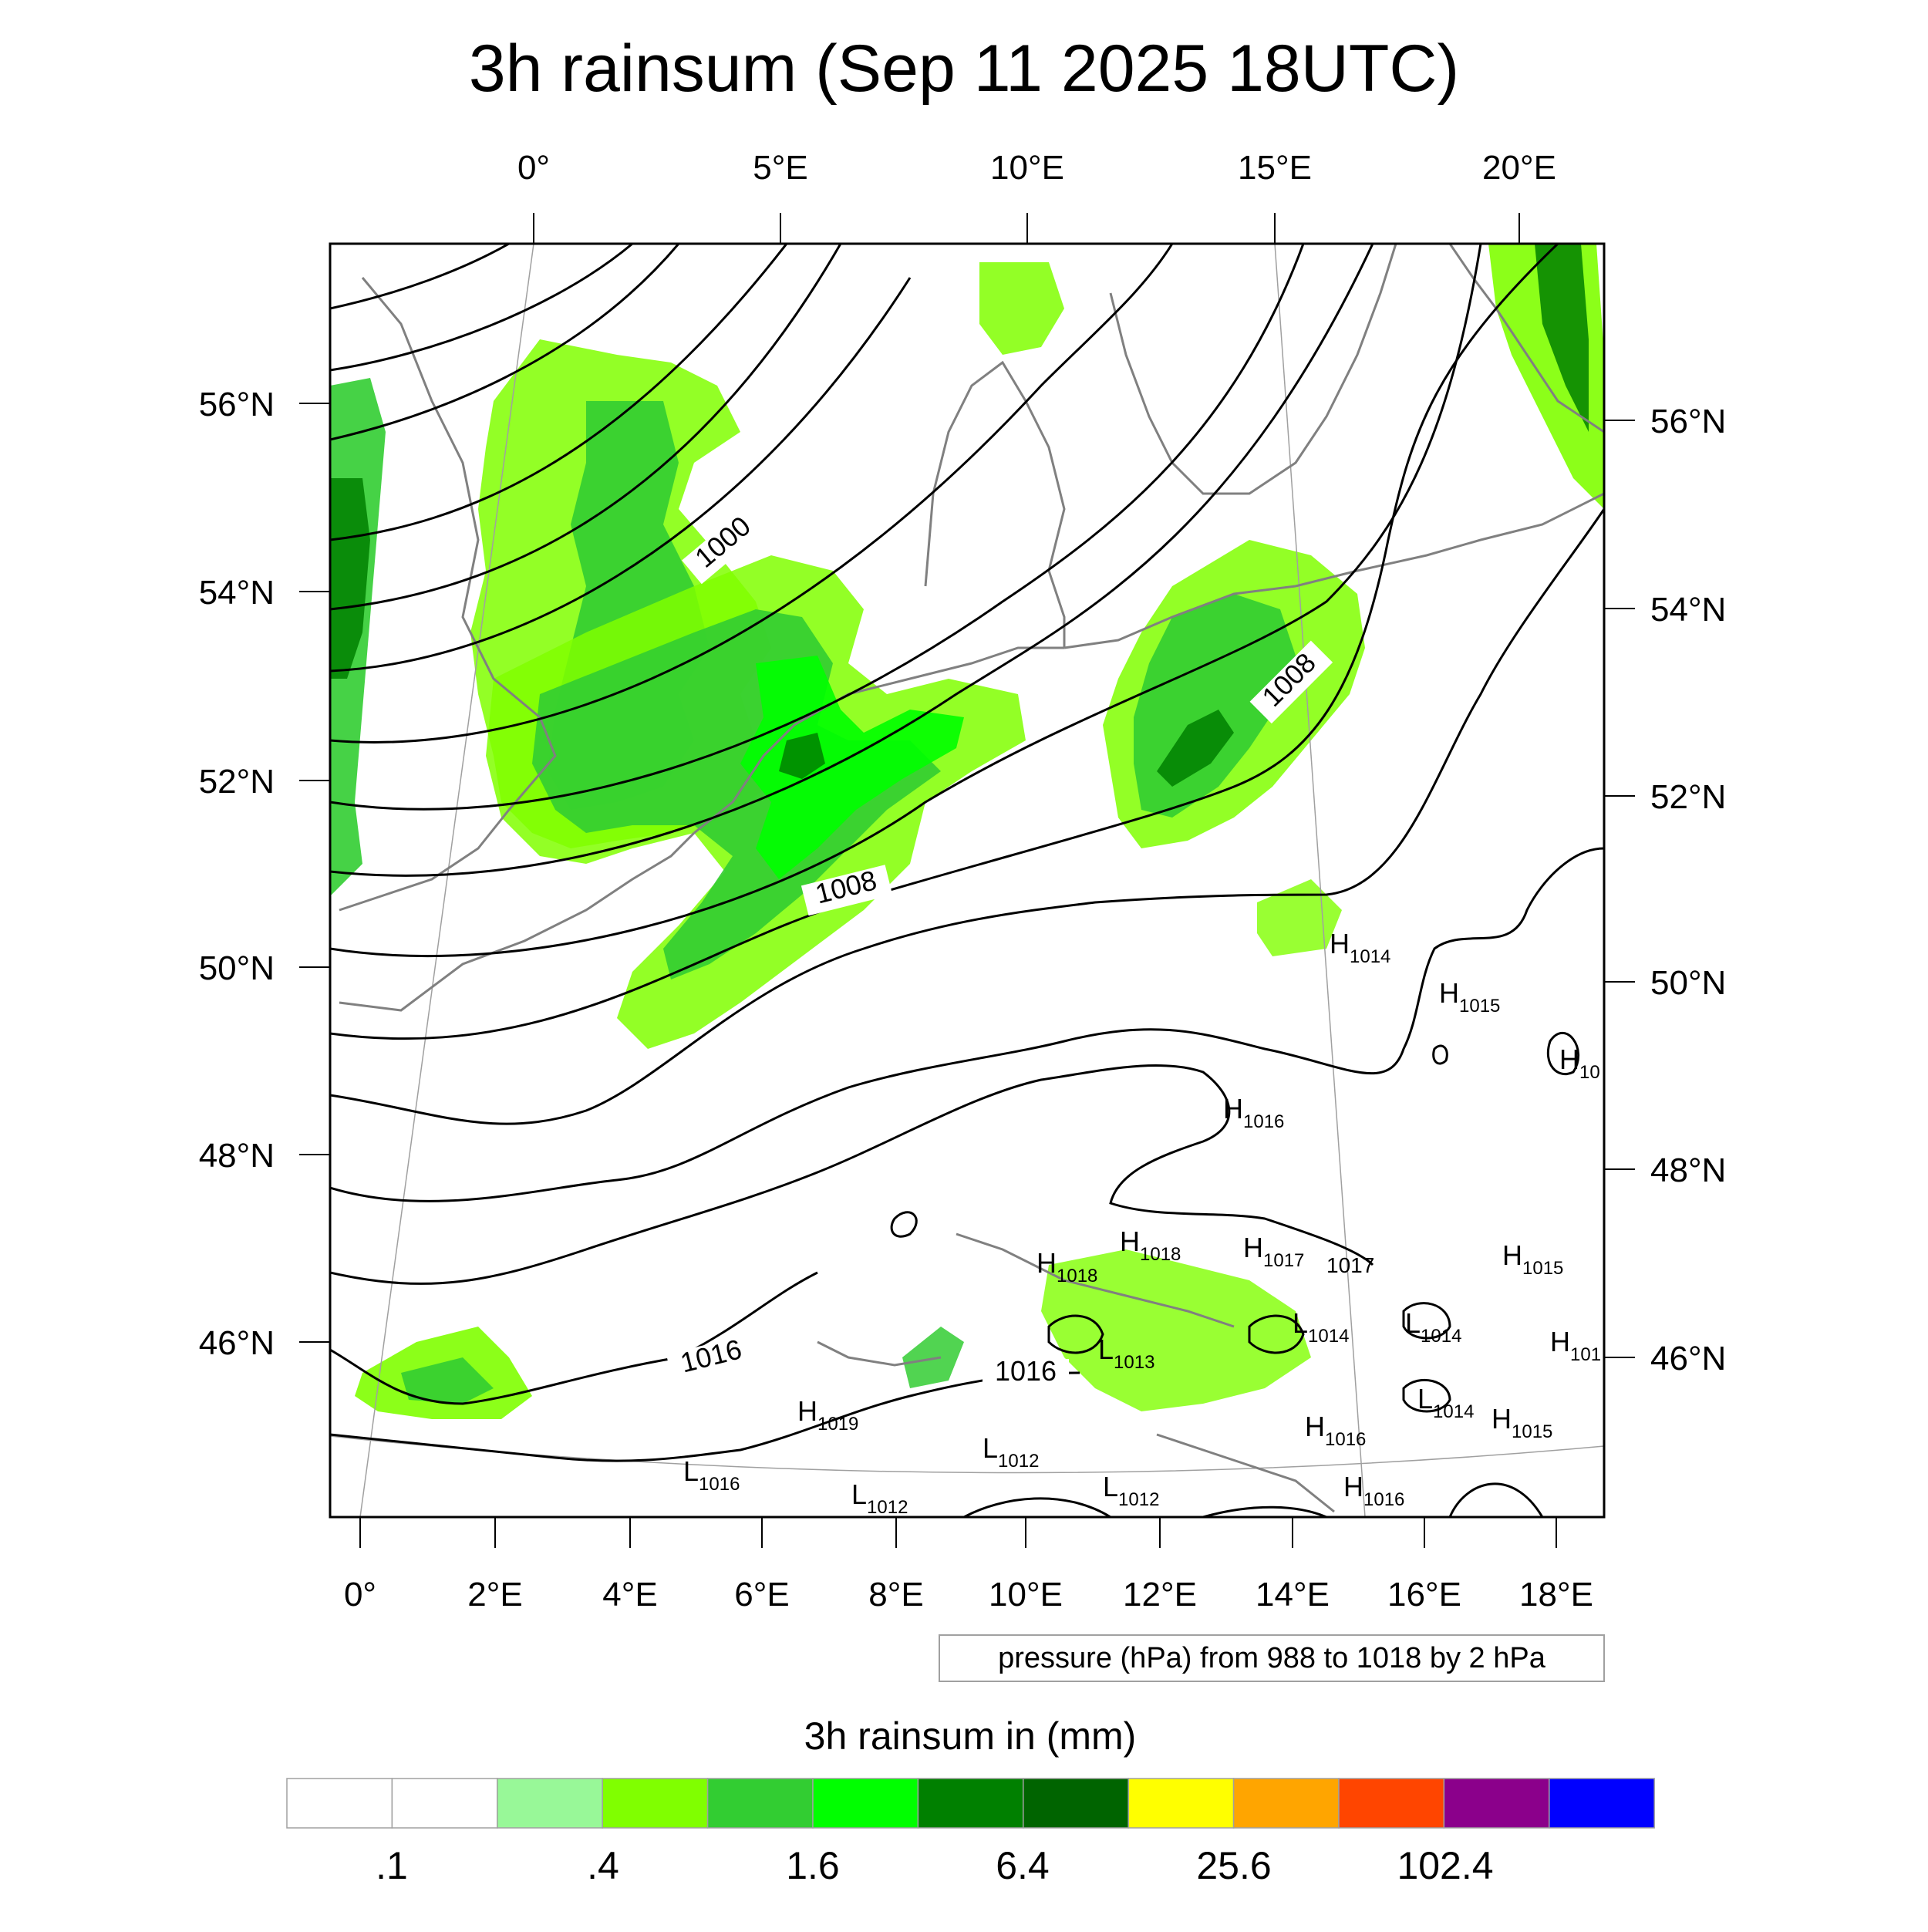 The image size is (1928, 1932). I want to click on coastline-ligurian, so click(880, 1353).